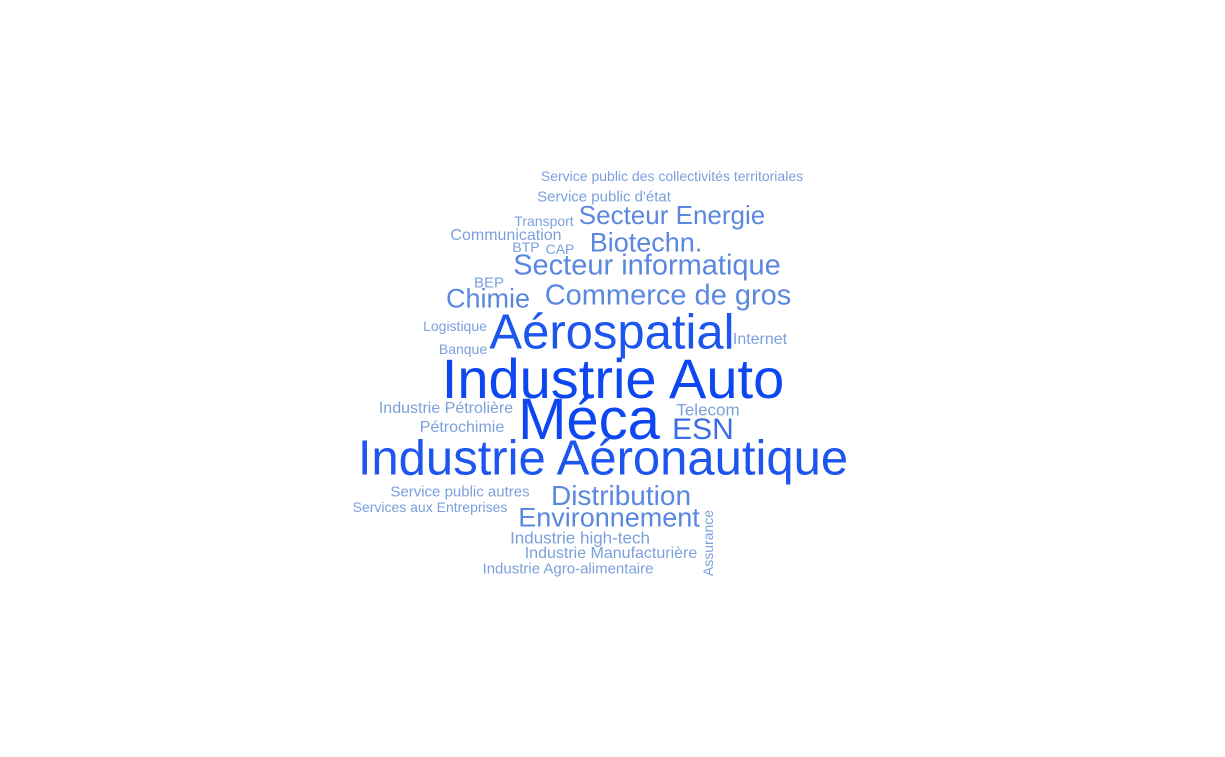 Image resolution: width=1225 pixels, height=757 pixels. I want to click on word-environnement: Environnement, so click(609, 518).